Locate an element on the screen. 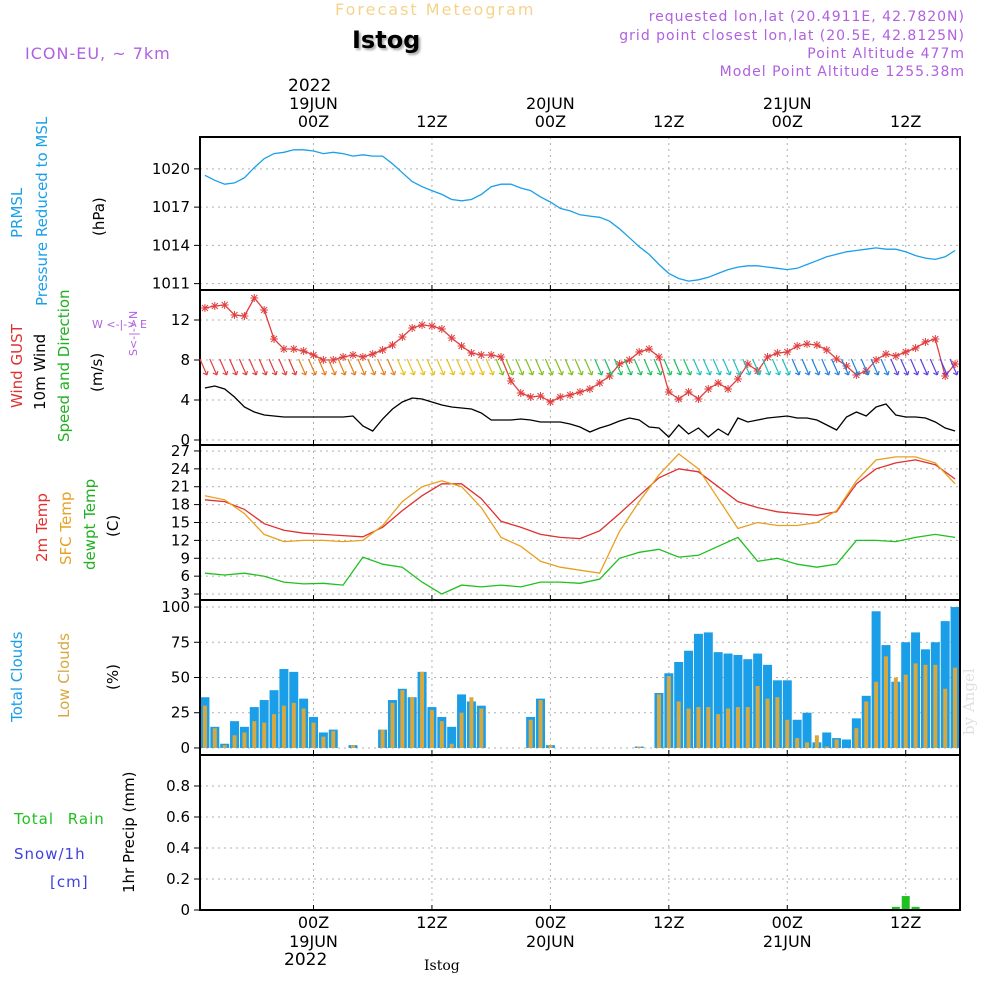 This screenshot has height=1000, width=1000. top-year: 2022 is located at coordinates (310, 86).